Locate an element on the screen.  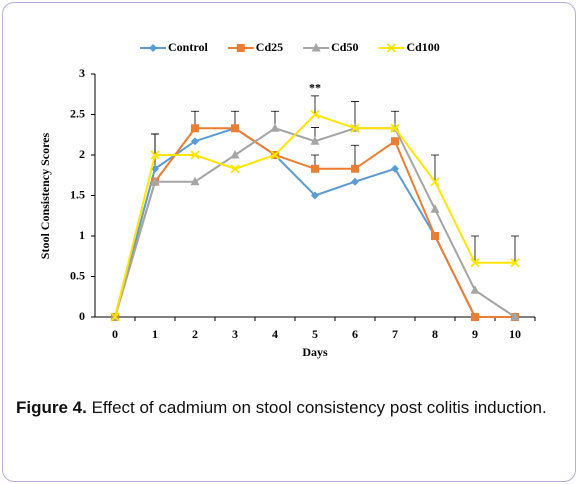
x-tick-label: 3 is located at coordinates (235, 334).